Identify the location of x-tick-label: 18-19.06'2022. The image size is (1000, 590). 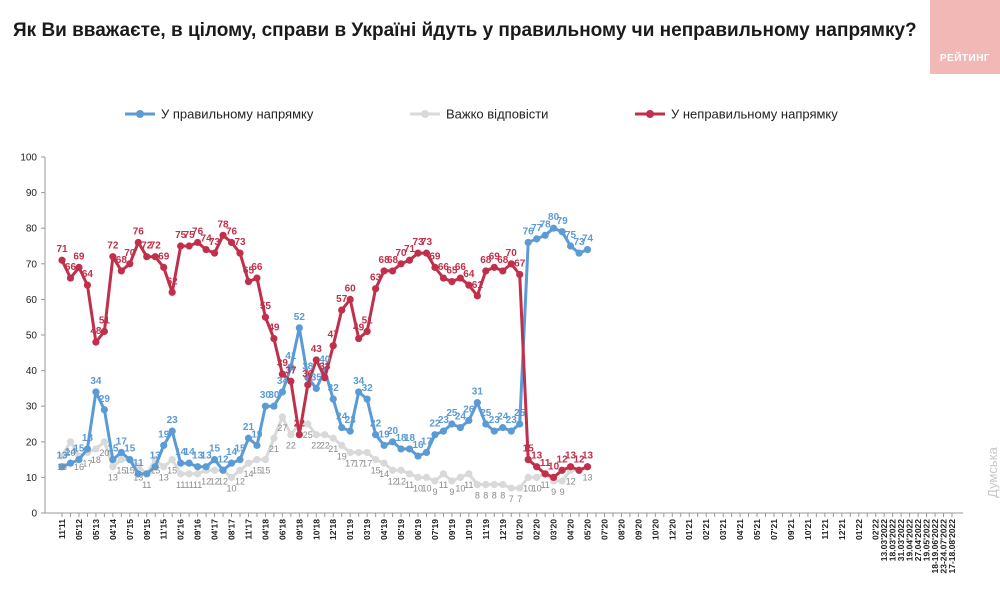
(935, 546).